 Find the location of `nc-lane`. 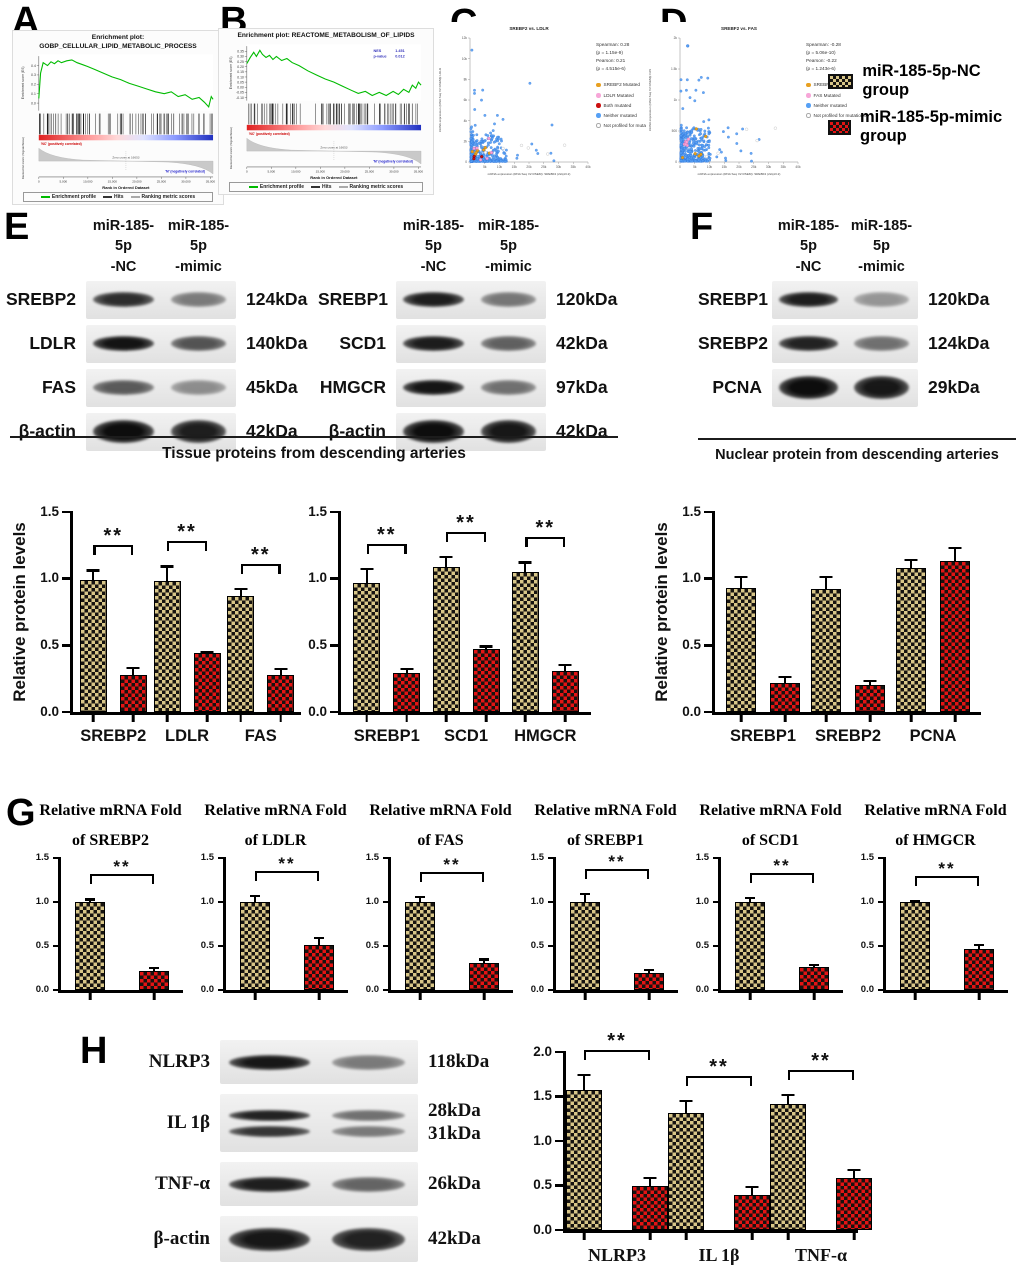

nc-lane is located at coordinates (808, 300).